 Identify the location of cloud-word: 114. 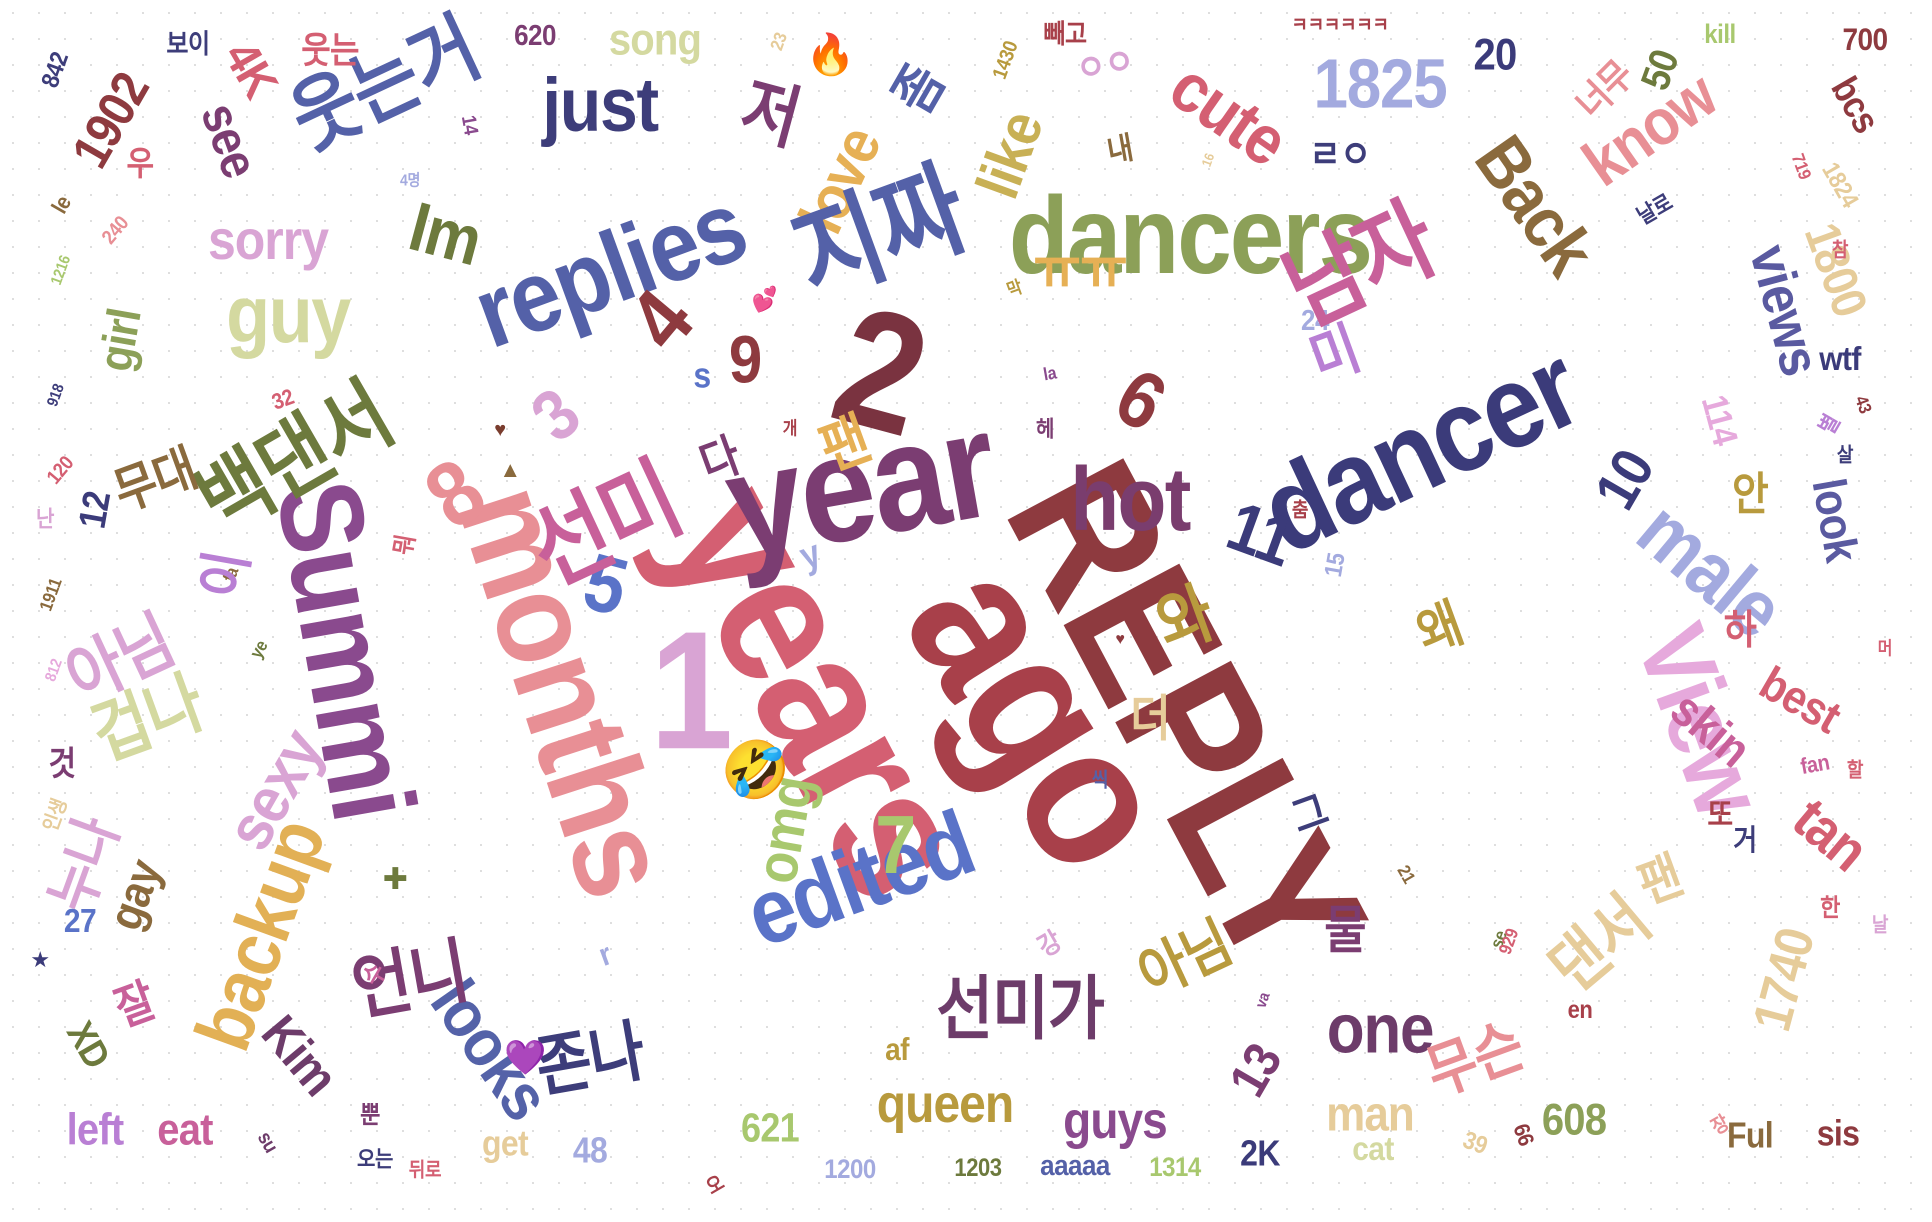
(1720, 420).